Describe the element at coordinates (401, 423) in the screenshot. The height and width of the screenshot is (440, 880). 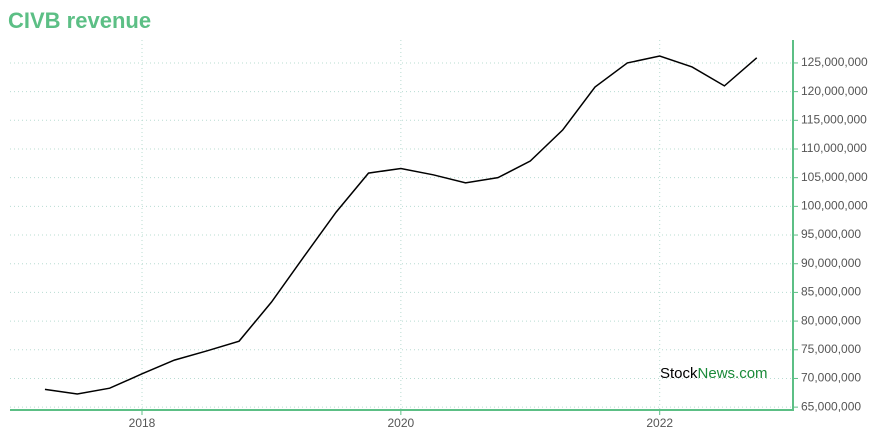
I see `x-tick-label: 2020` at that location.